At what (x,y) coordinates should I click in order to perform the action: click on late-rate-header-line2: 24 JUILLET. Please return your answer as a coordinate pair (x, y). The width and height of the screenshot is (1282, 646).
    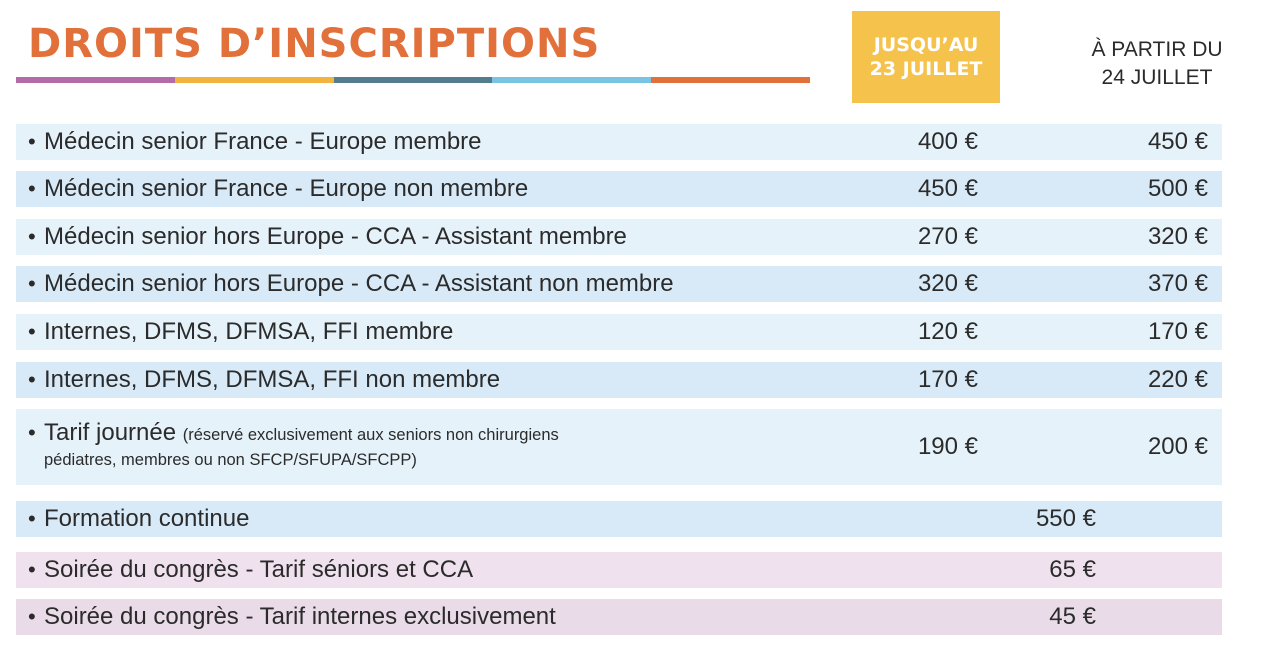
    Looking at the image, I should click on (1157, 77).